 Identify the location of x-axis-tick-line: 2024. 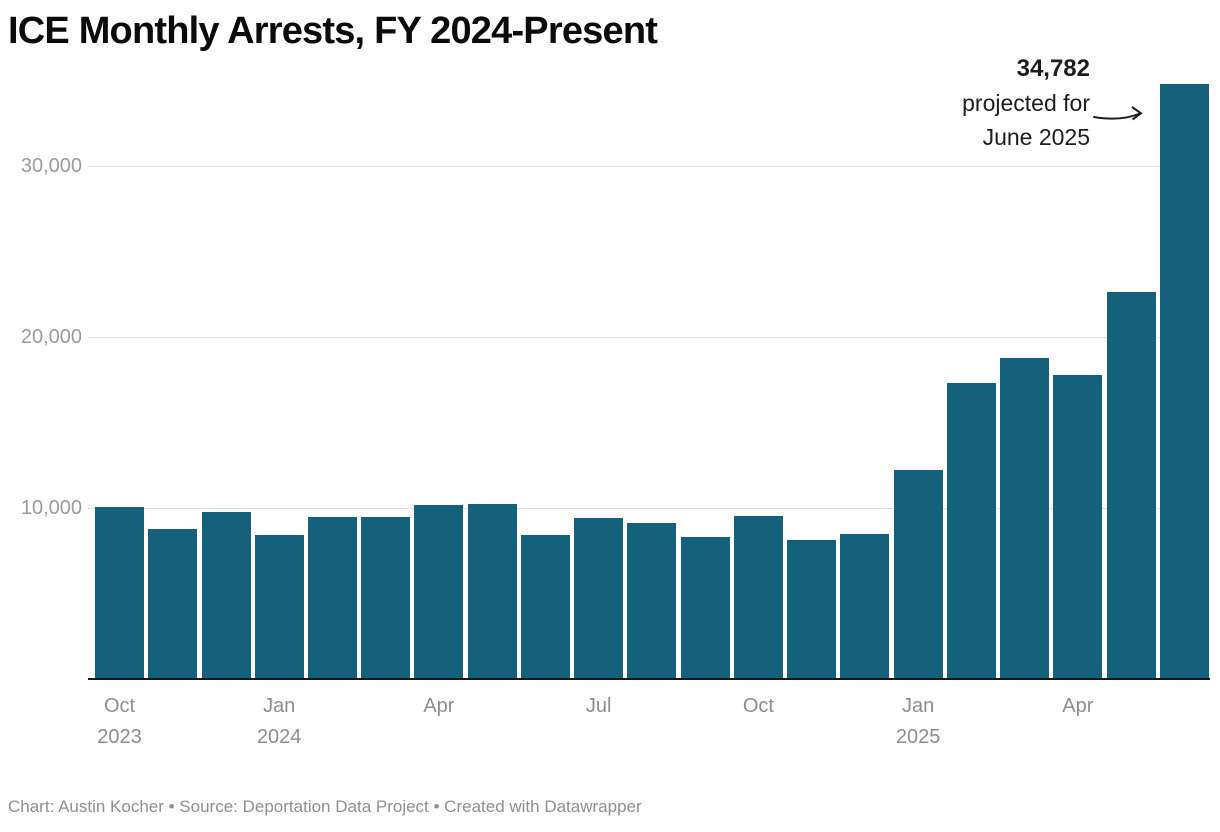
(279, 737).